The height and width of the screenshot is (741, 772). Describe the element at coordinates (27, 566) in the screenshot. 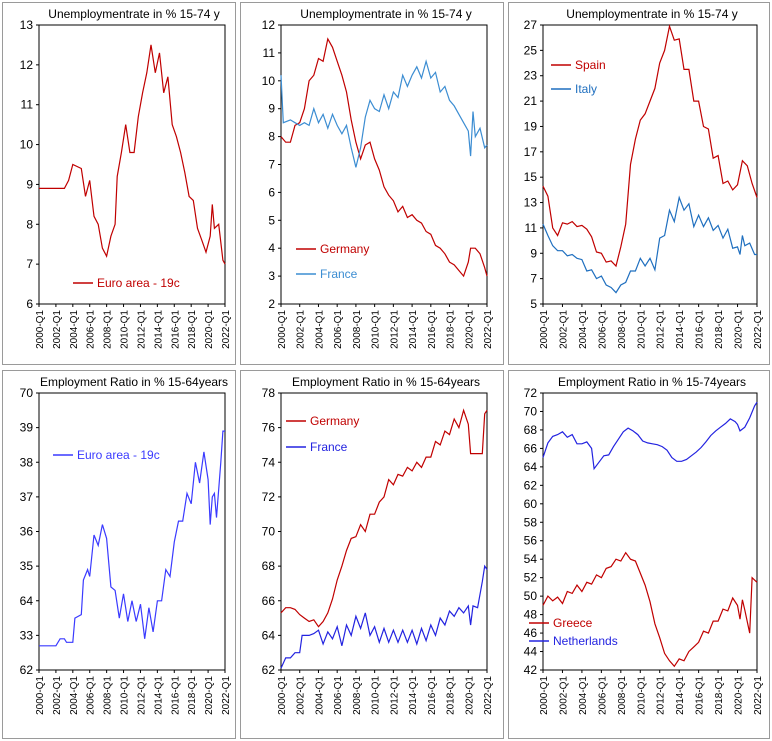

I see `y-tick-label: 35` at that location.